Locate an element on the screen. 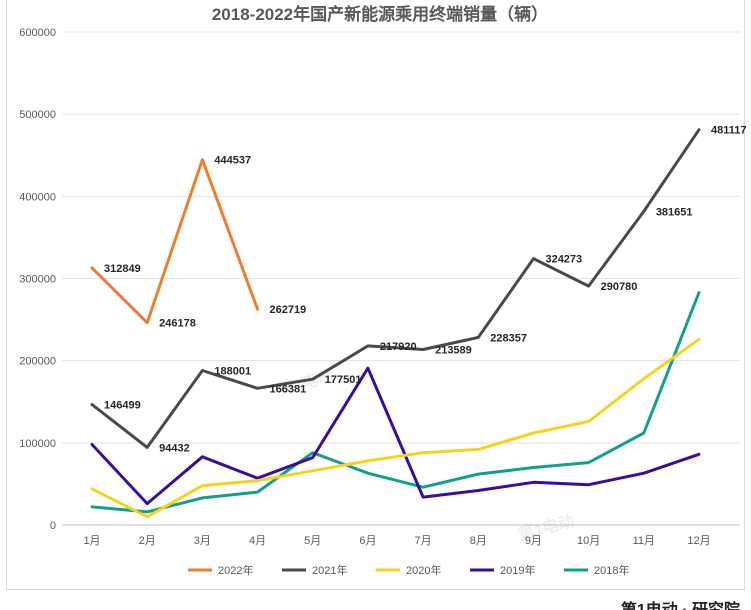 The width and height of the screenshot is (751, 610). legend-label: 2021年 is located at coordinates (329, 570).